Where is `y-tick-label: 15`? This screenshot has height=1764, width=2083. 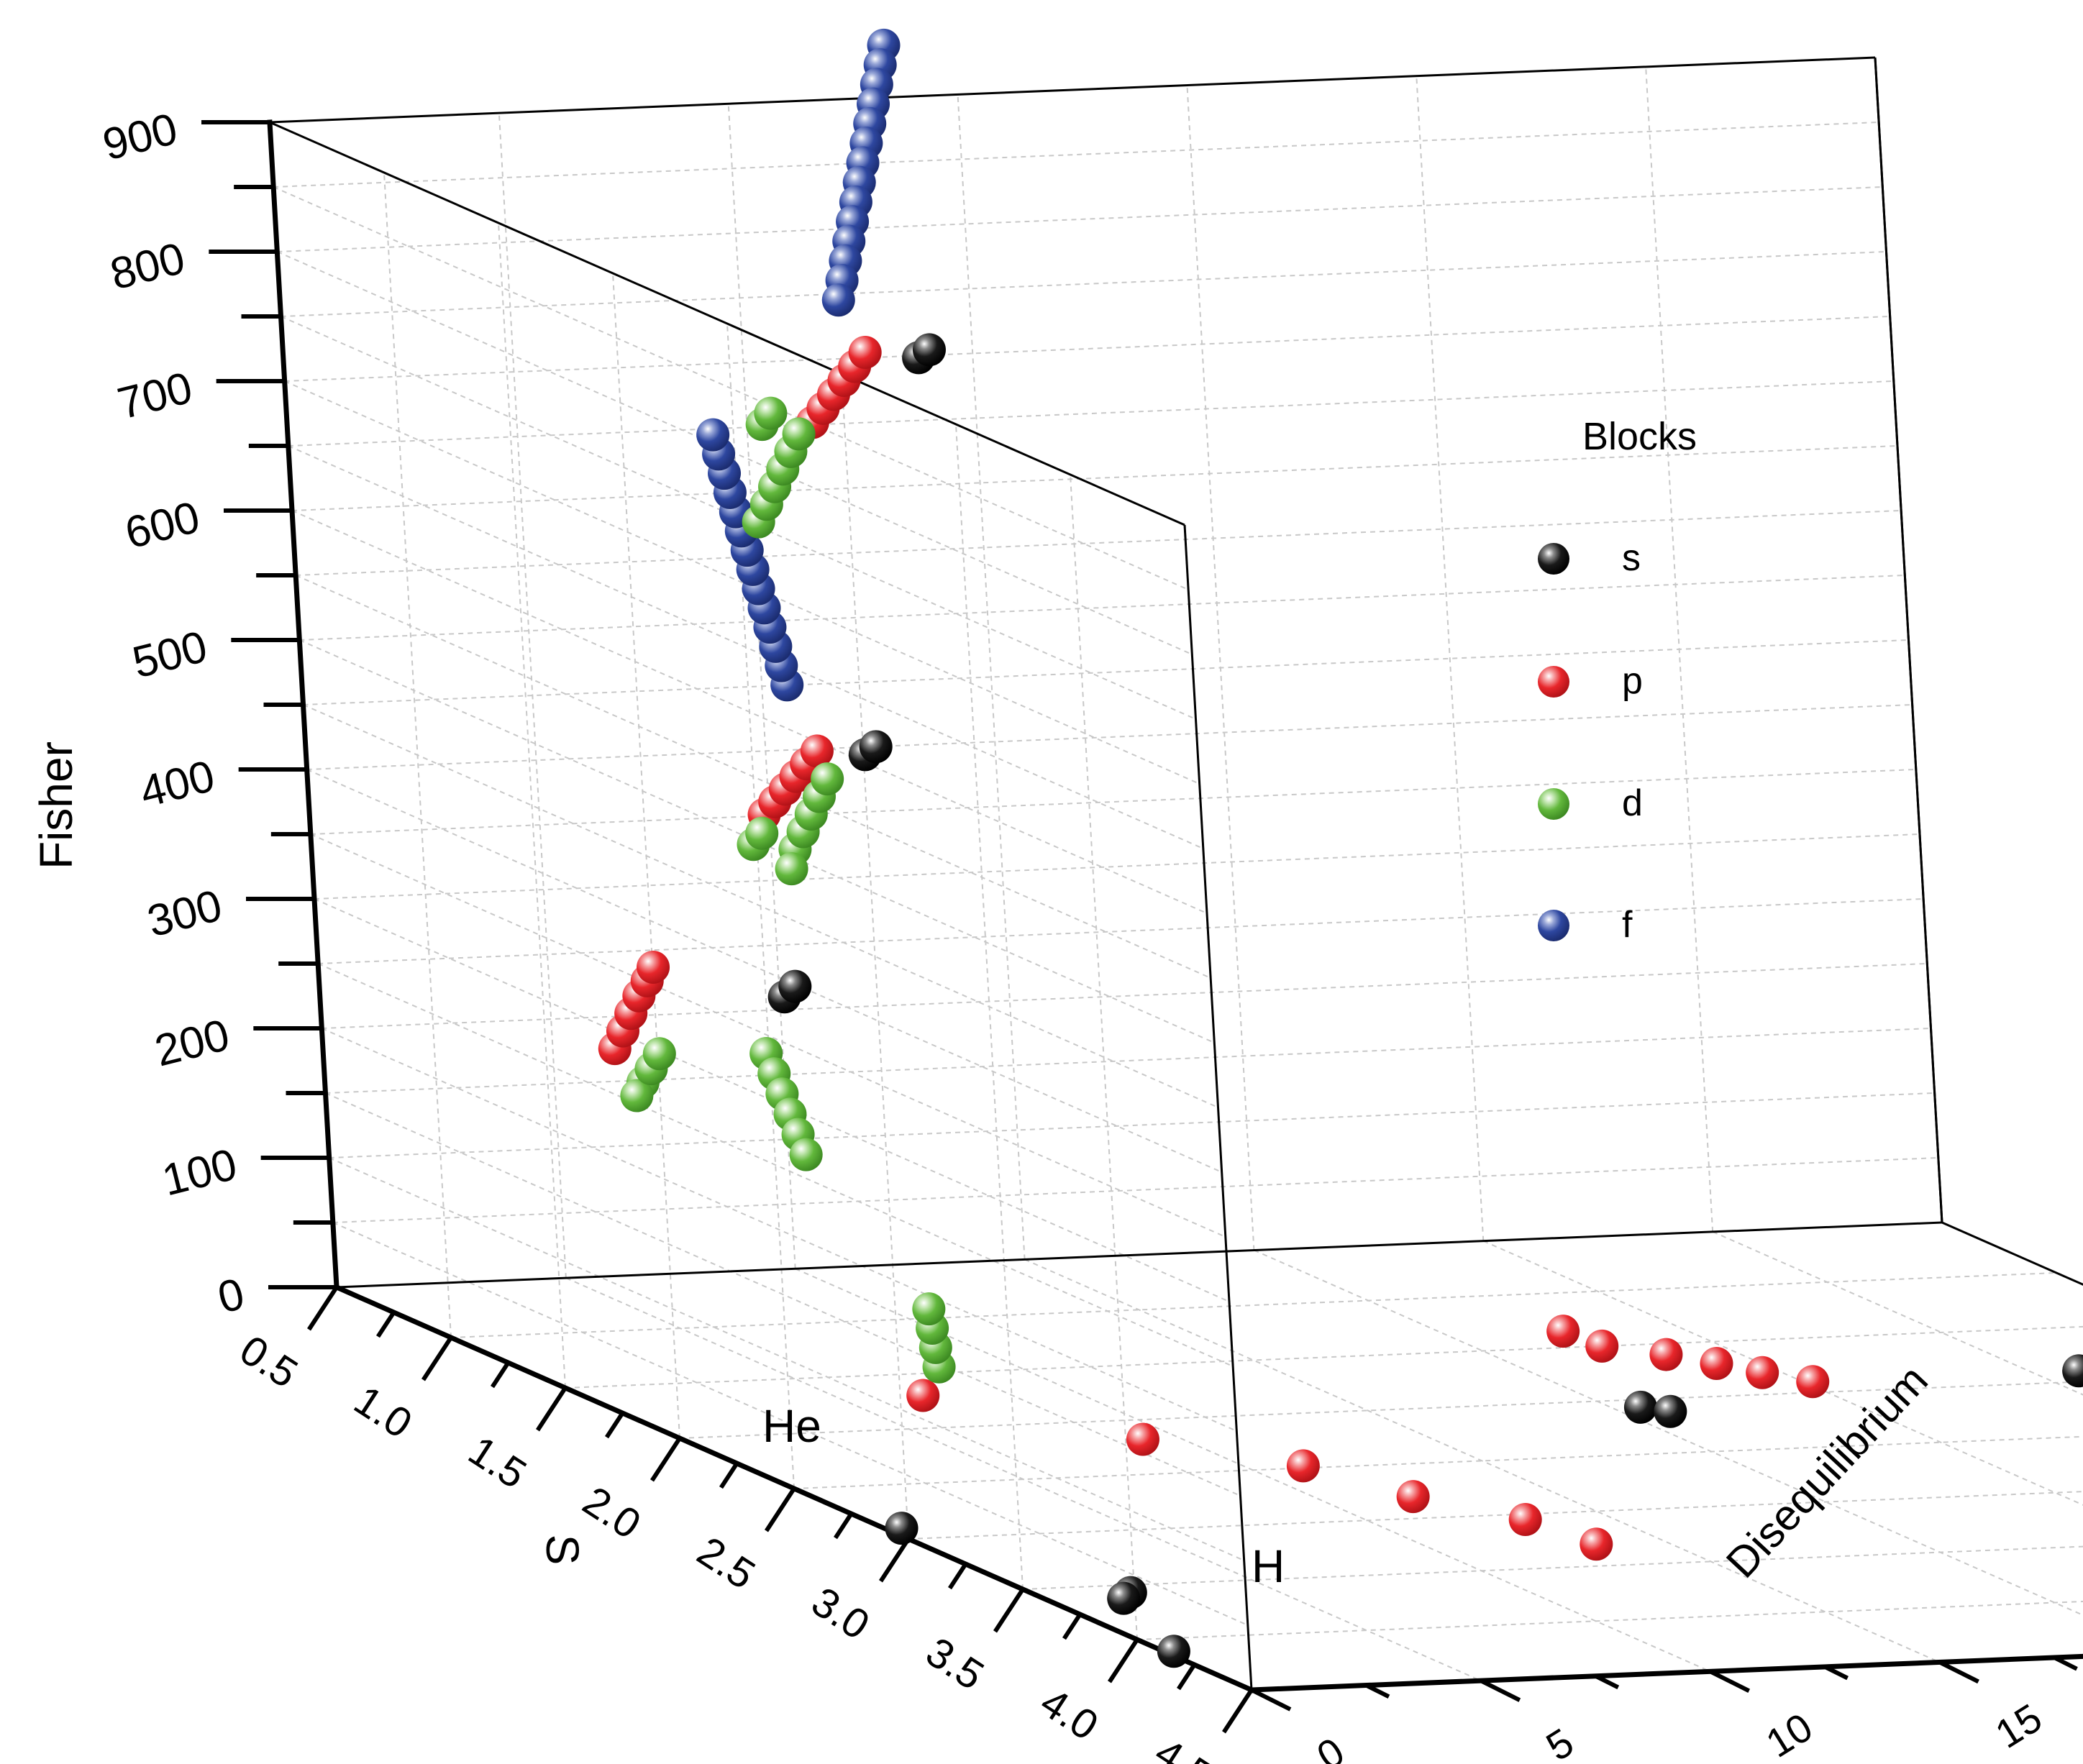
y-tick-label: 15 is located at coordinates (2018, 1726).